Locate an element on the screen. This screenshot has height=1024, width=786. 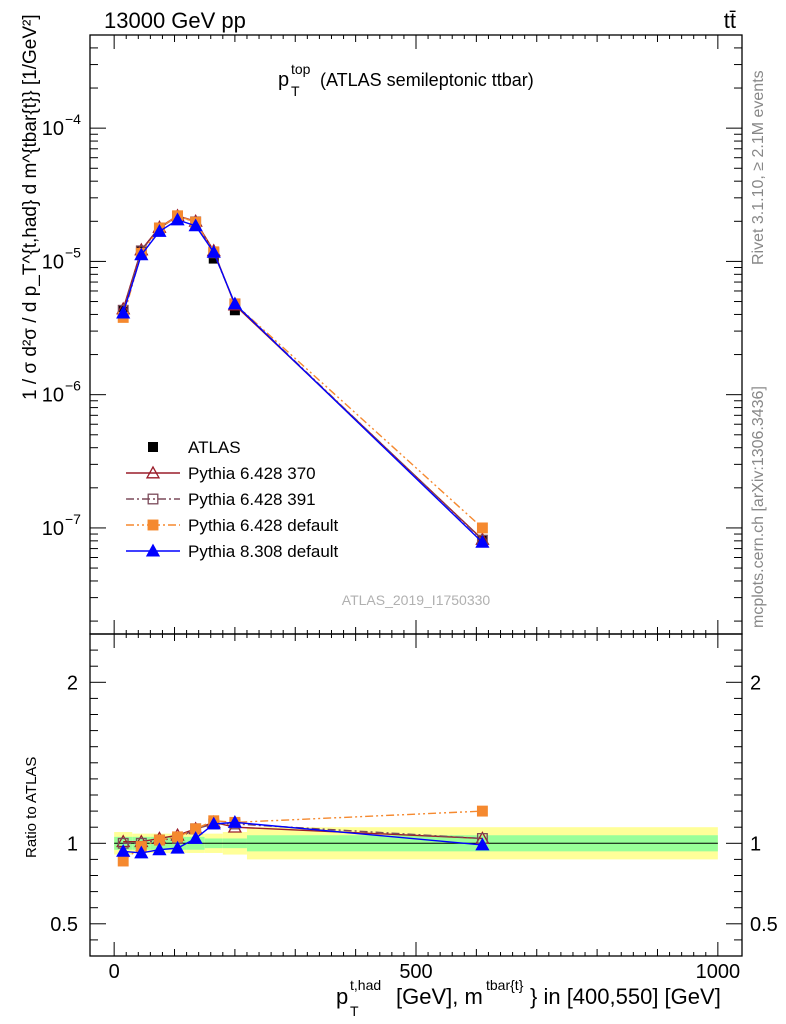
ratio-y-axis-label: Ratio to ATLAS is located at coordinates (31, 807).